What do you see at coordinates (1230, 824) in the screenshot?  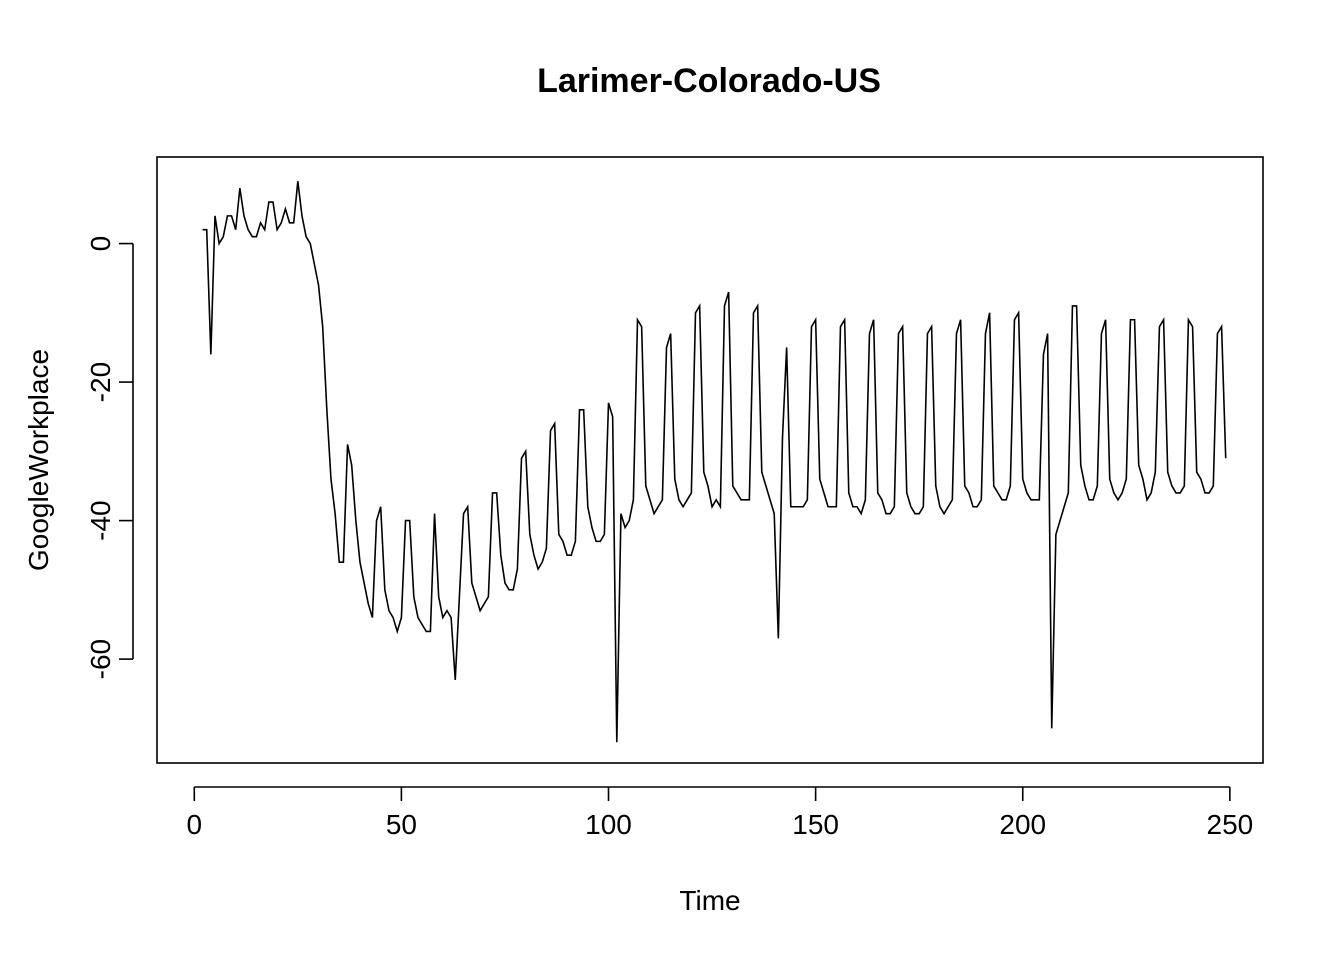 I see `x-tick-label: 250` at bounding box center [1230, 824].